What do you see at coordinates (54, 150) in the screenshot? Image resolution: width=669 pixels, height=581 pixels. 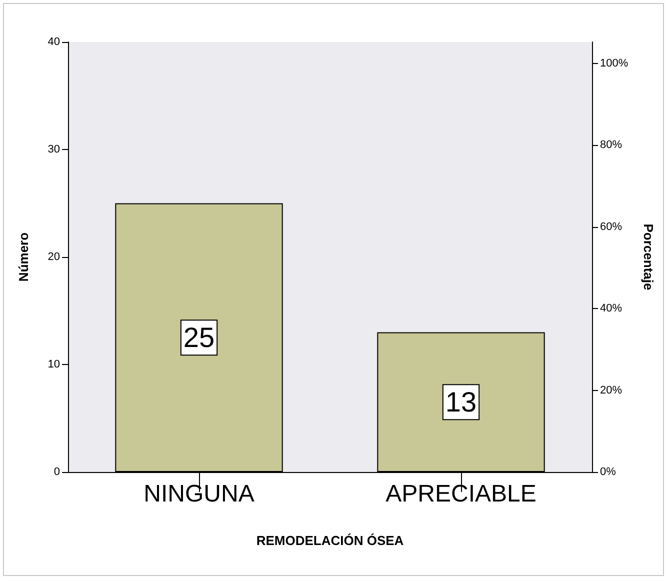 I see `y-tick-label: 30` at bounding box center [54, 150].